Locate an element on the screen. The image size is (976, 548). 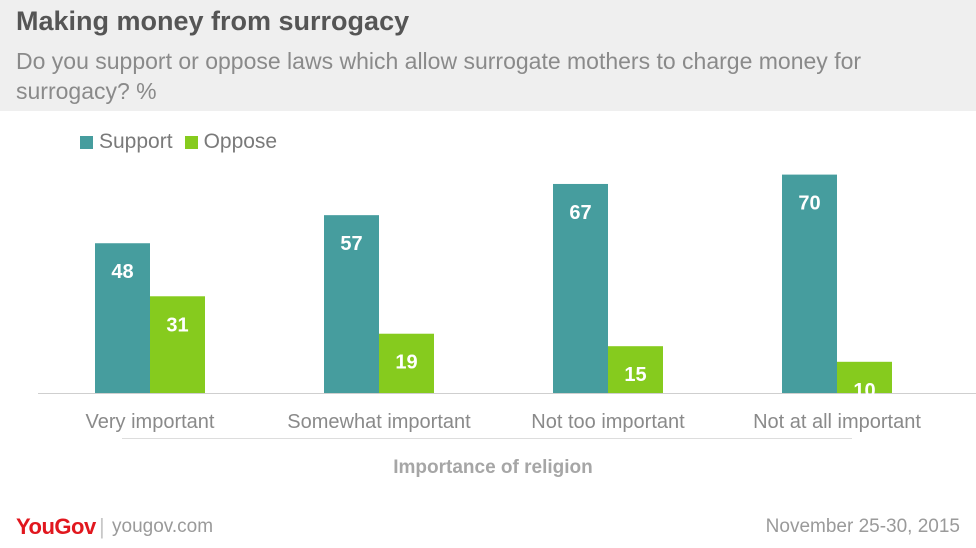
data-label-oppose-4: 10 is located at coordinates (864, 391).